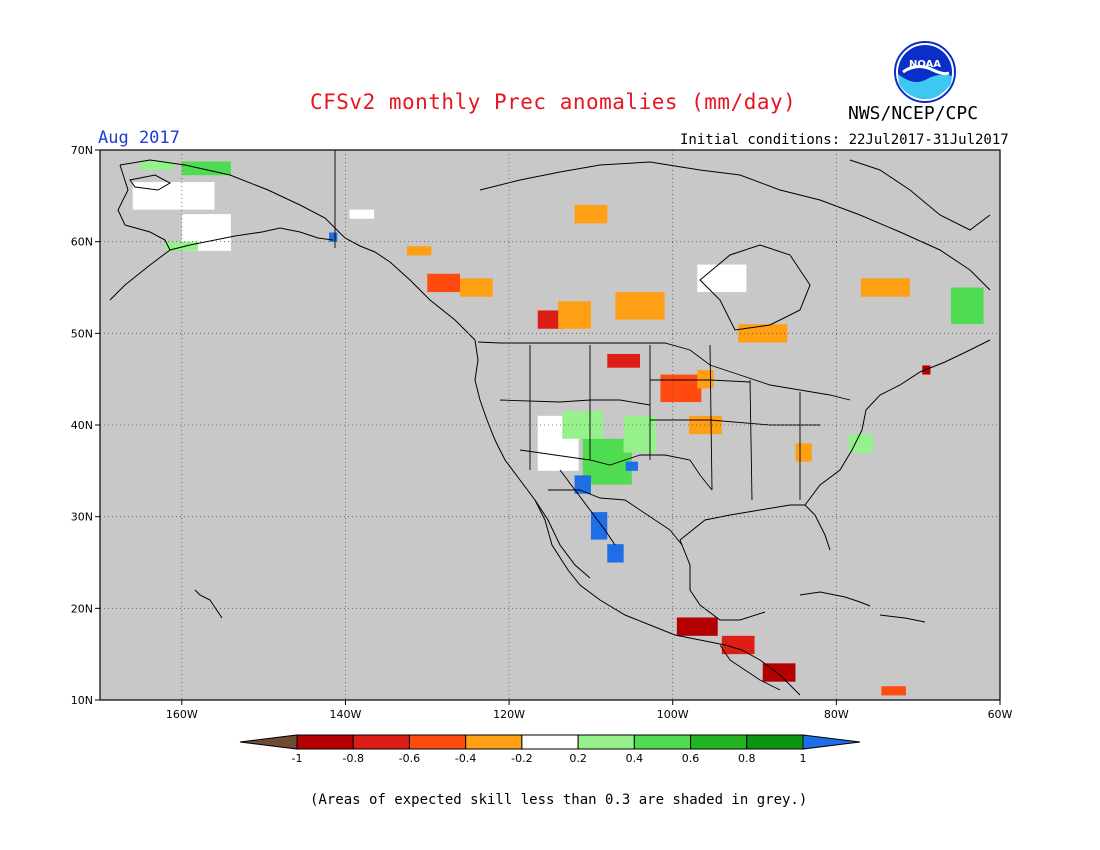 Image resolution: width=1100 pixels, height=850 pixels. Describe the element at coordinates (82, 150) in the screenshot. I see `lat-tick-label: 70N` at that location.